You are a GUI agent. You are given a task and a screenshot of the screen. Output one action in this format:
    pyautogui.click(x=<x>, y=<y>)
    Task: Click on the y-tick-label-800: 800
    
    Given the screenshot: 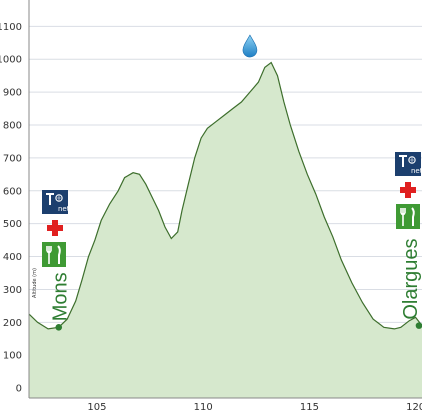 What is the action you would take?
    pyautogui.click(x=12, y=125)
    